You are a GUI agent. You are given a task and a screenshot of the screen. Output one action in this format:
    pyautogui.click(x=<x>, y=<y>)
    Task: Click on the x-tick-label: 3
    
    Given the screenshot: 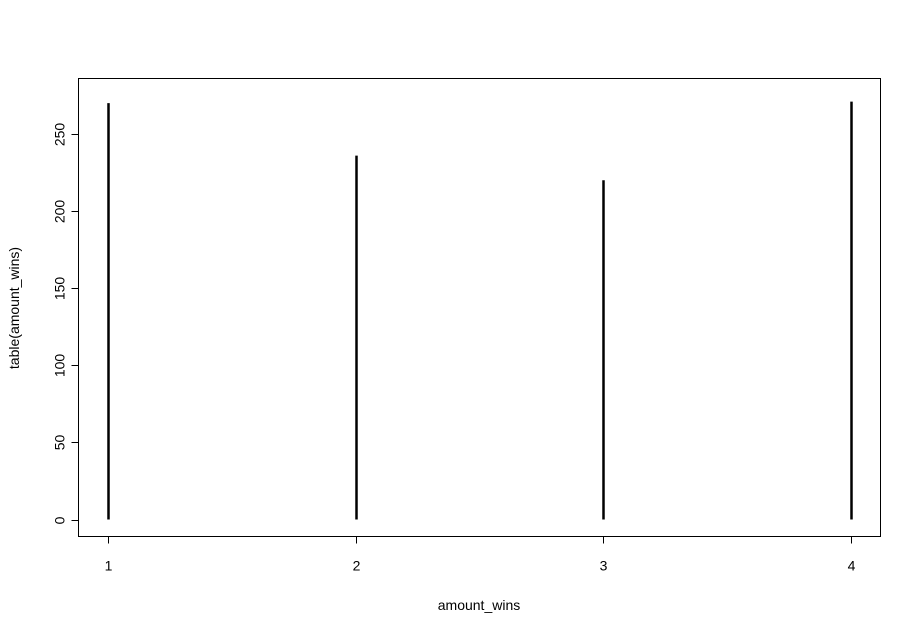 What is the action you would take?
    pyautogui.click(x=604, y=566)
    